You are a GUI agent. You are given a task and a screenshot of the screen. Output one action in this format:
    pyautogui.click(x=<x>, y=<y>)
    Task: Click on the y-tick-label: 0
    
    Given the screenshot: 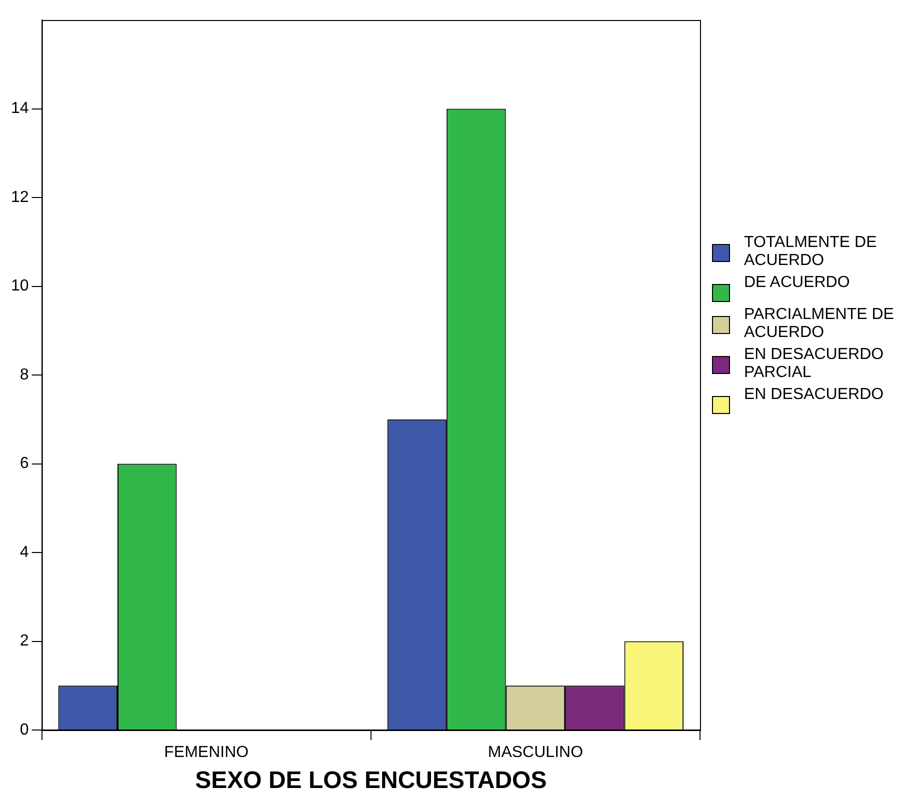 What is the action you would take?
    pyautogui.click(x=24, y=729)
    